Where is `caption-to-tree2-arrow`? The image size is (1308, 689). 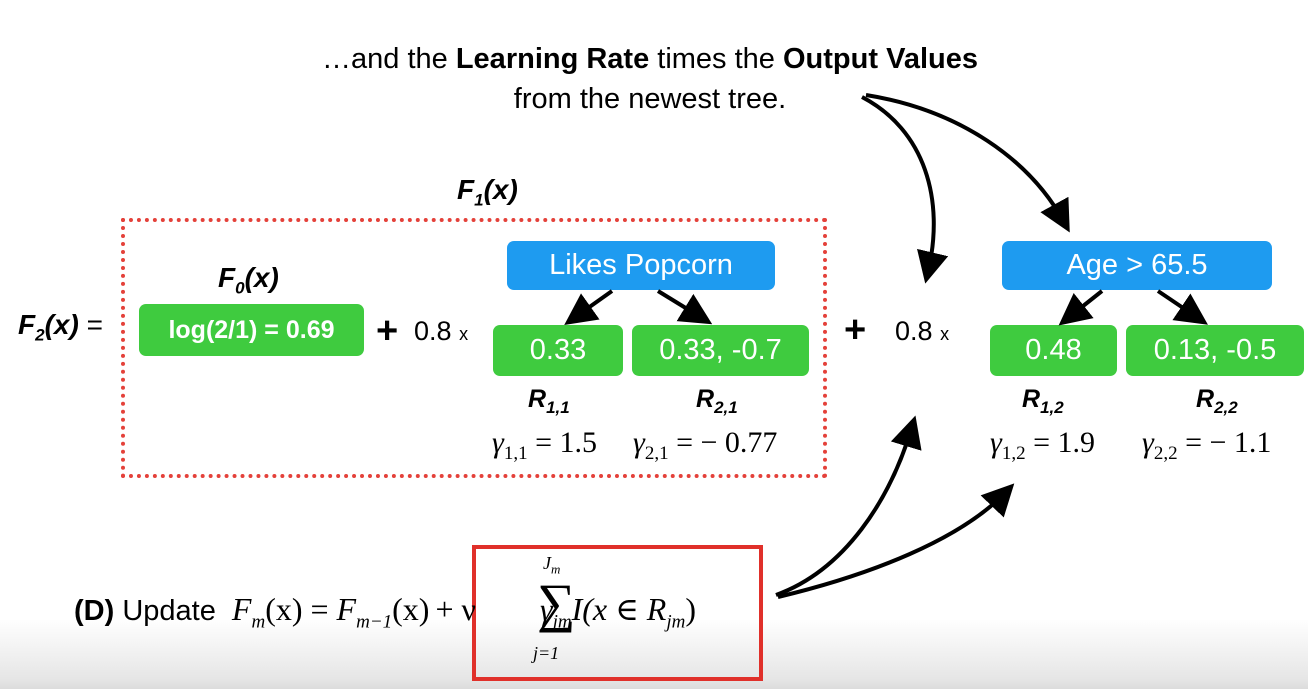
caption-to-tree2-arrow is located at coordinates (967, 163).